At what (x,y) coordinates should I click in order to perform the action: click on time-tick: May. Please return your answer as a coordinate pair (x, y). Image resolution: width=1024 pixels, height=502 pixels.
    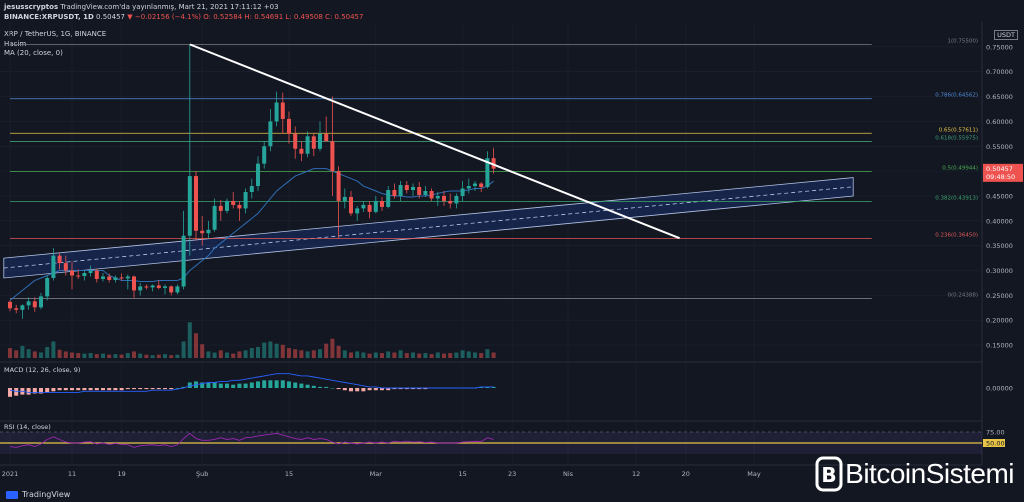
    Looking at the image, I should click on (754, 474).